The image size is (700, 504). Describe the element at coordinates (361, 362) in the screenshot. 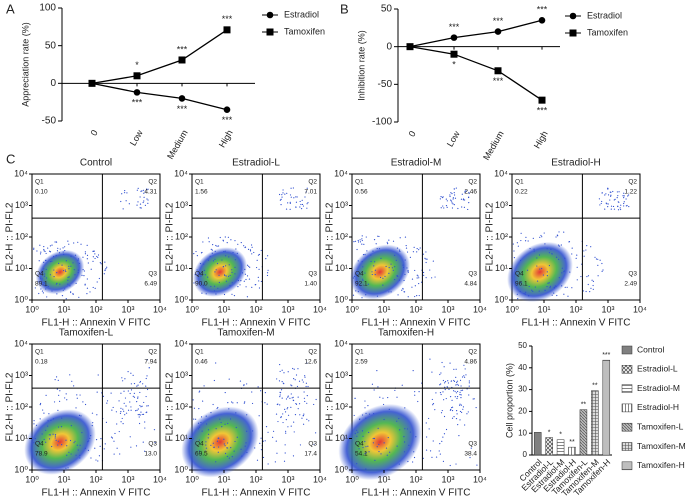

I see `quadrant-value: 2.59` at that location.